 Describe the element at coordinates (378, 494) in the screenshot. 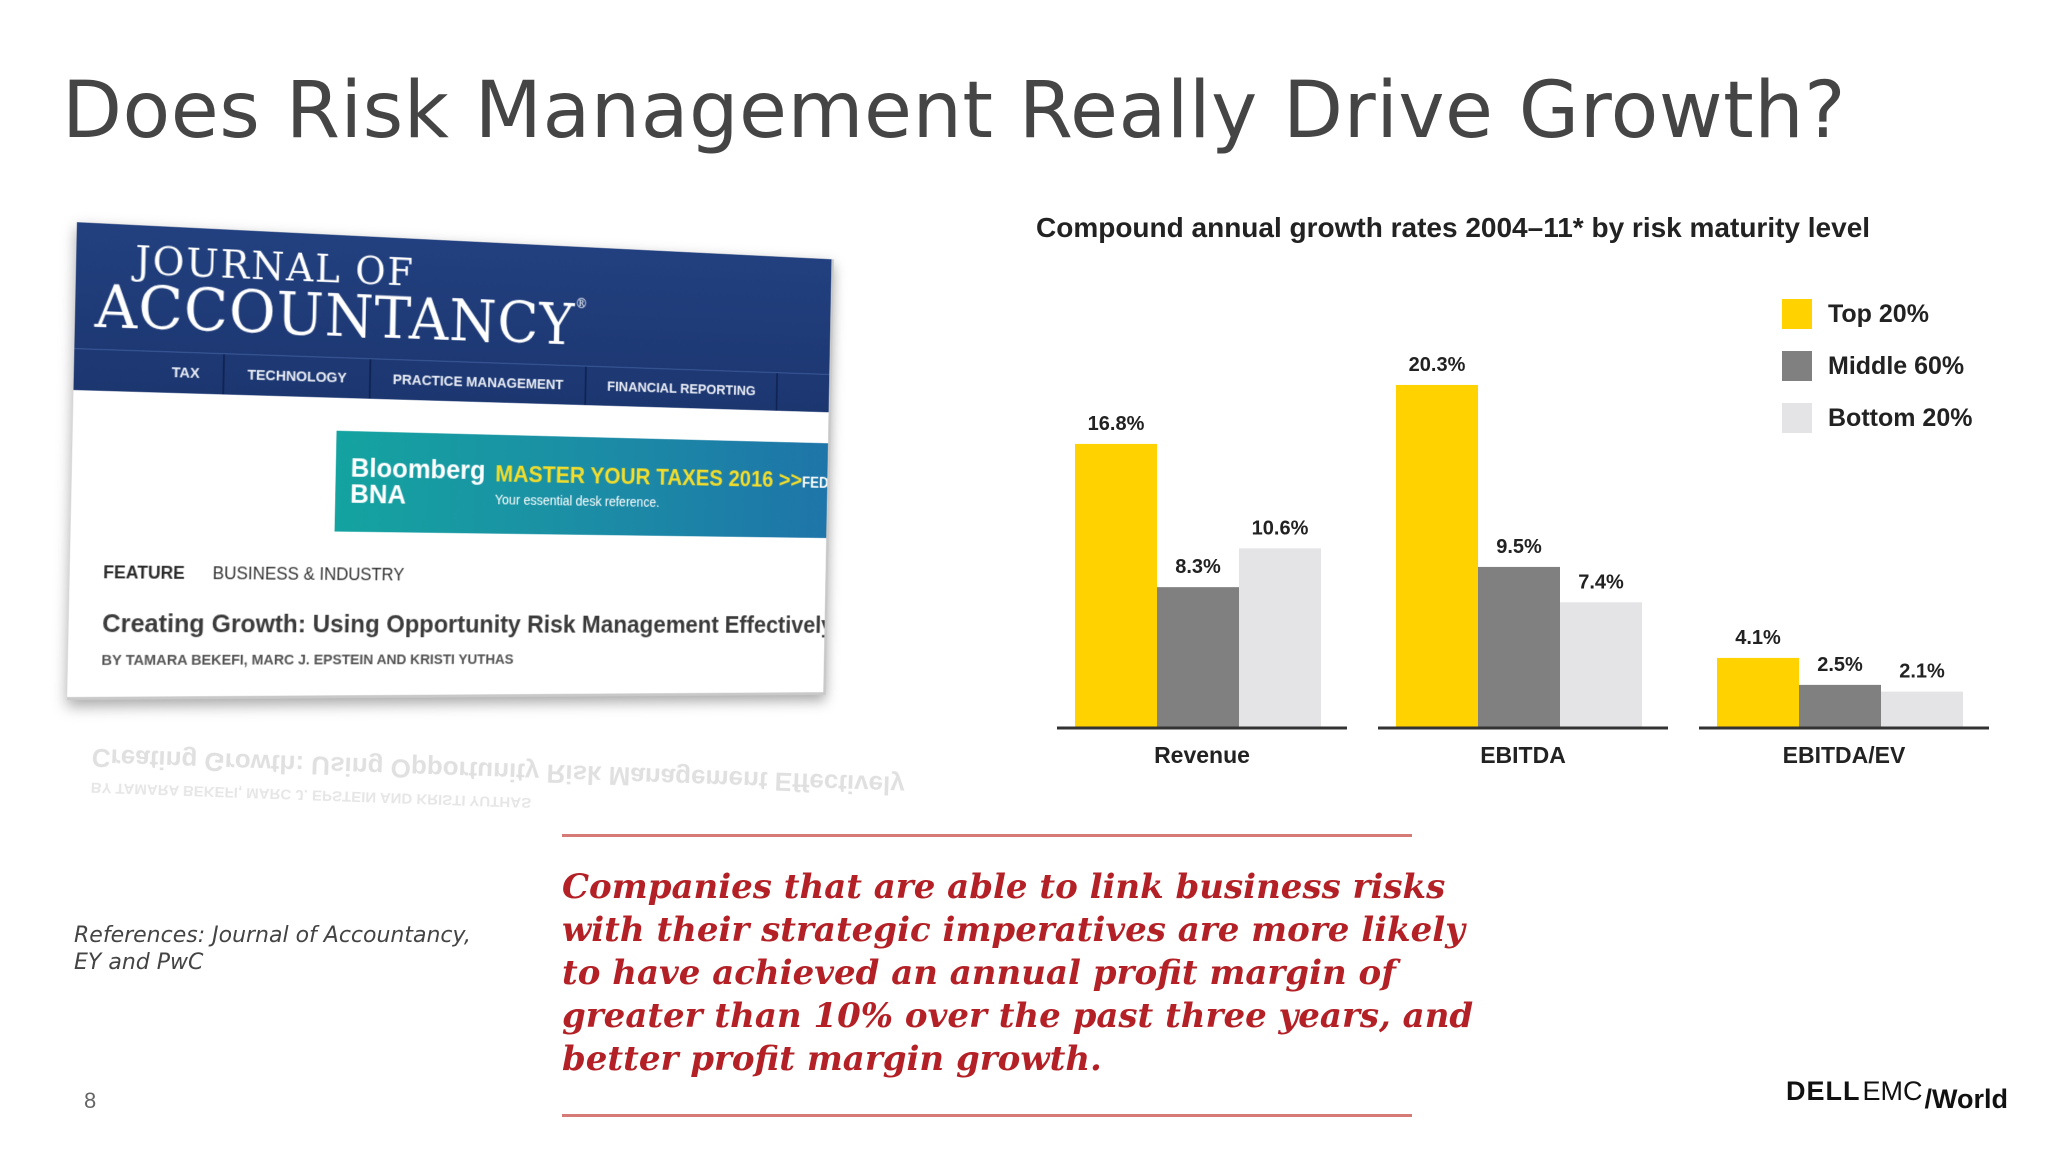

I see `ad-brand-line-2: BNA` at that location.